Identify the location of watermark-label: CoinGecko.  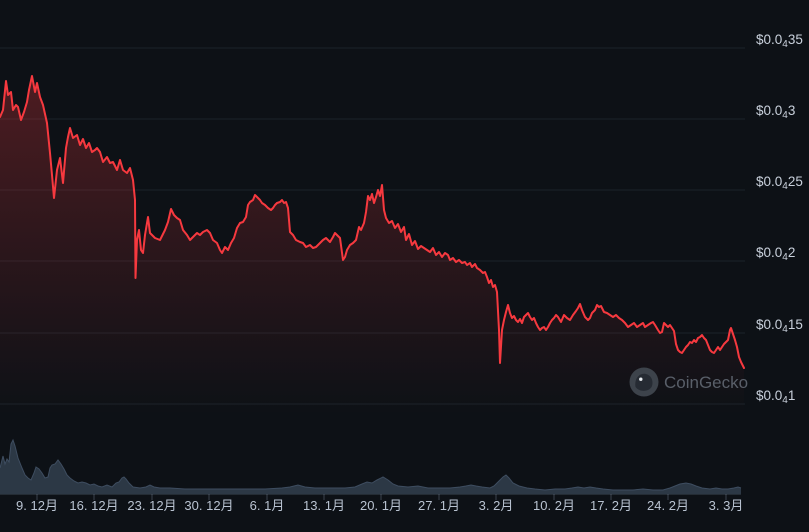
(706, 382).